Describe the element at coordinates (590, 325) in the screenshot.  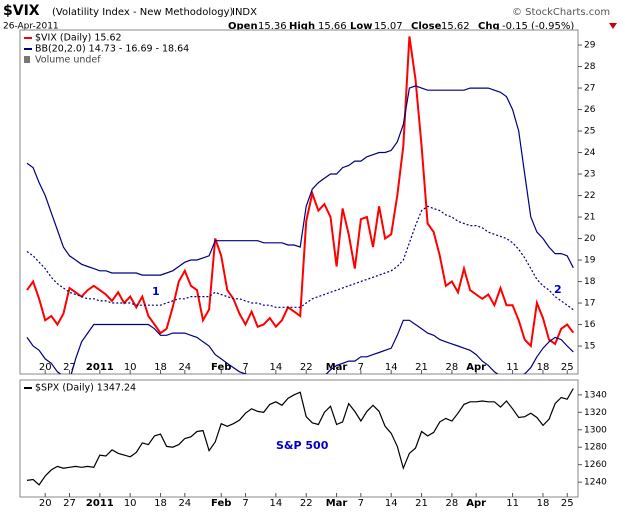
I see `y-tick-label: 16` at that location.